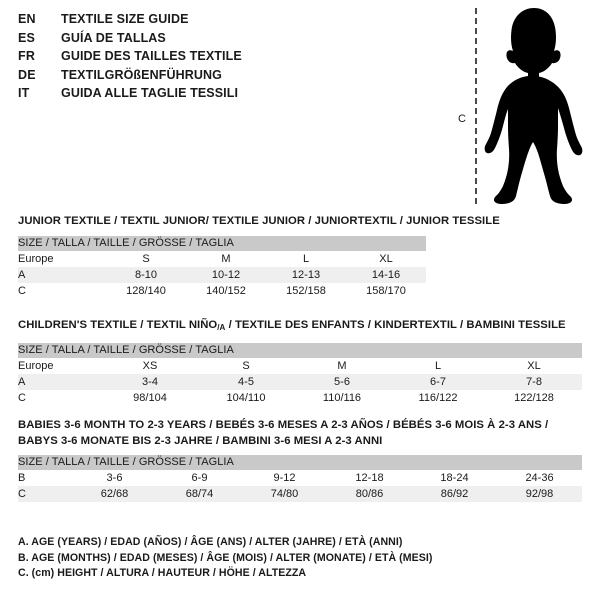 This screenshot has width=600, height=600. What do you see at coordinates (454, 494) in the screenshot?
I see `cell-value: 86/92` at bounding box center [454, 494].